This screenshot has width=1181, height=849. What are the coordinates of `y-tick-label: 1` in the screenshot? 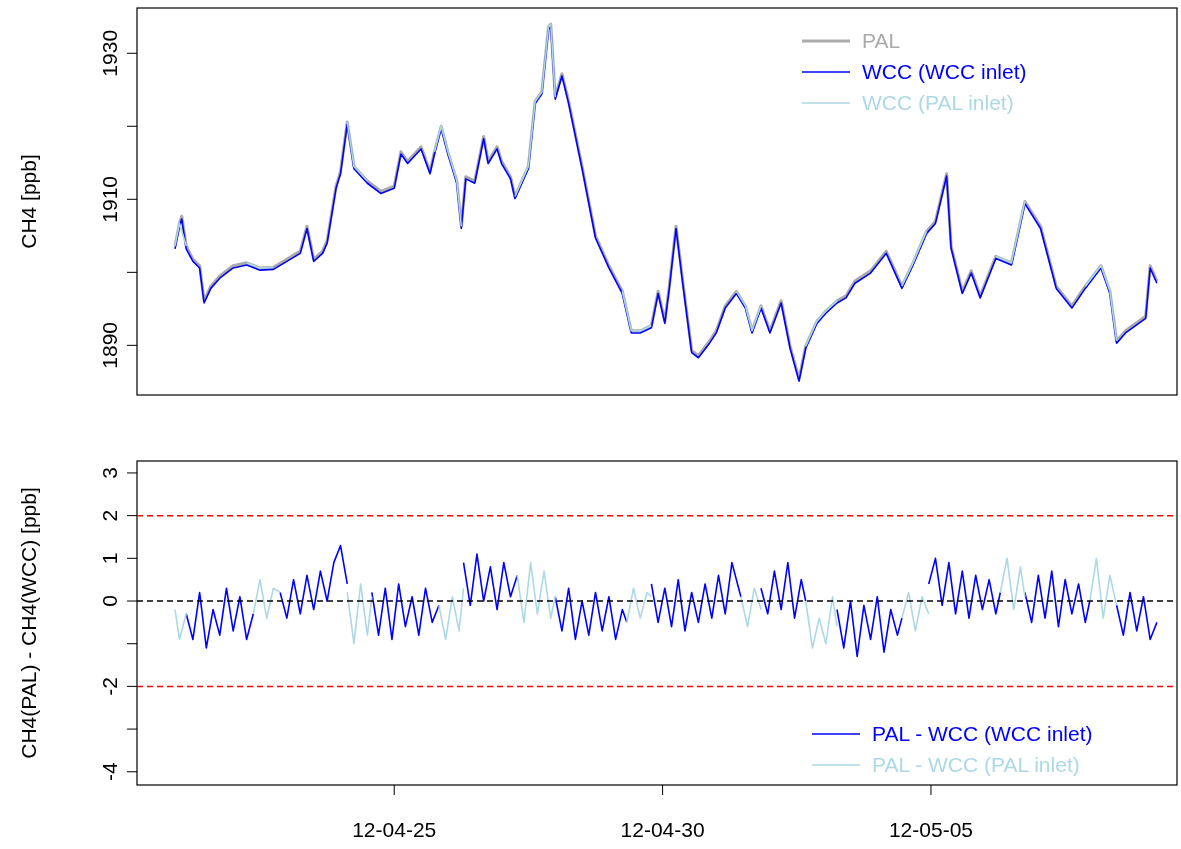 It's located at (109, 558).